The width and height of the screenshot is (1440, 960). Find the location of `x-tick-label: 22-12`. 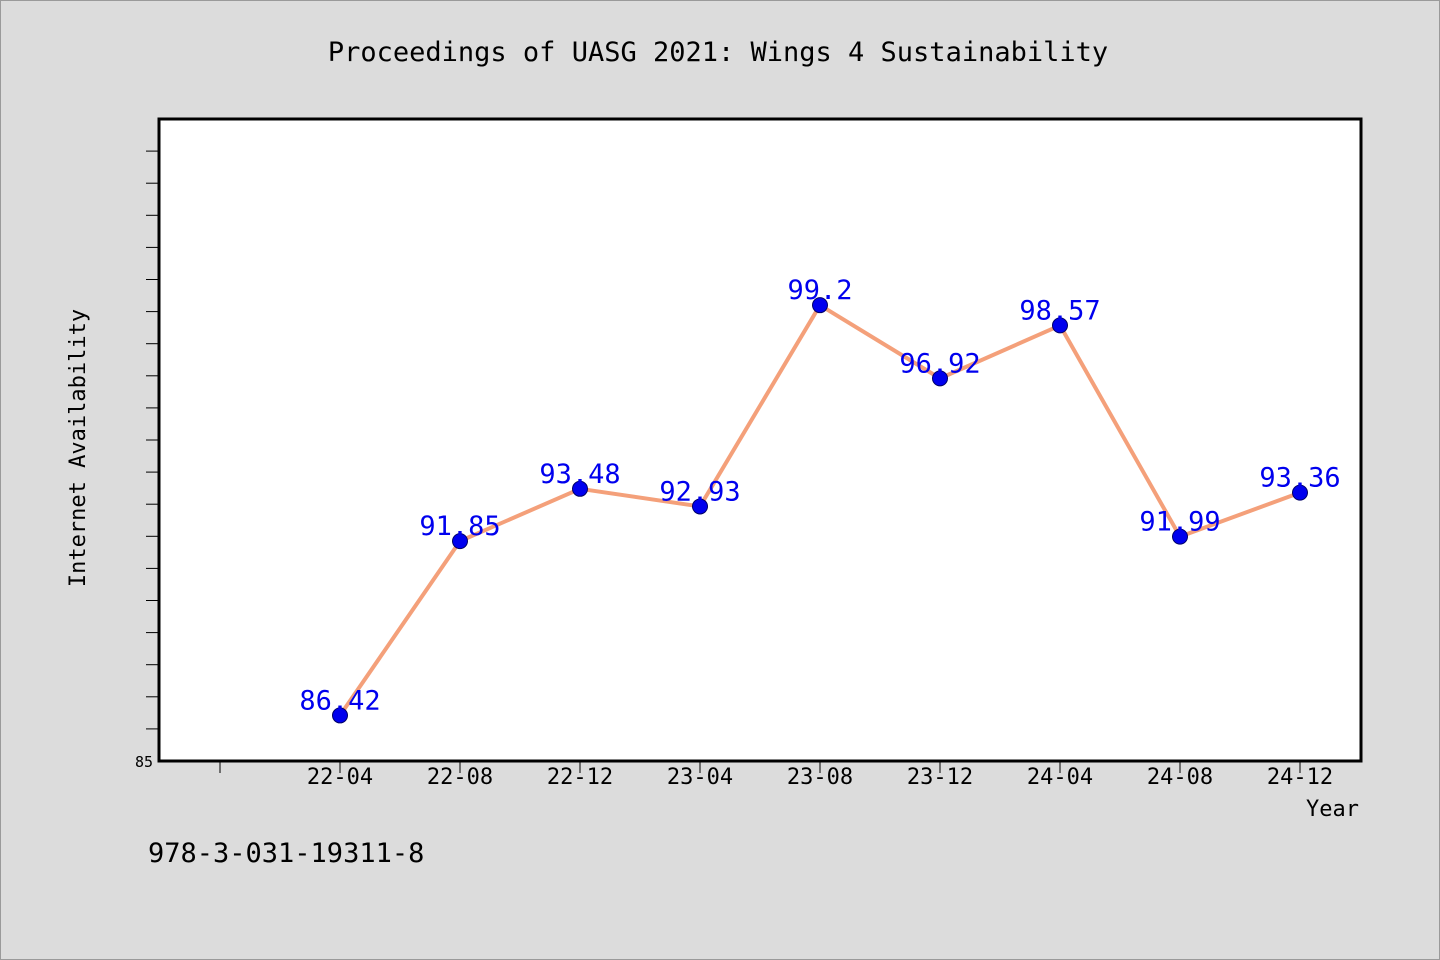

x-tick-label: 22-12 is located at coordinates (580, 777).